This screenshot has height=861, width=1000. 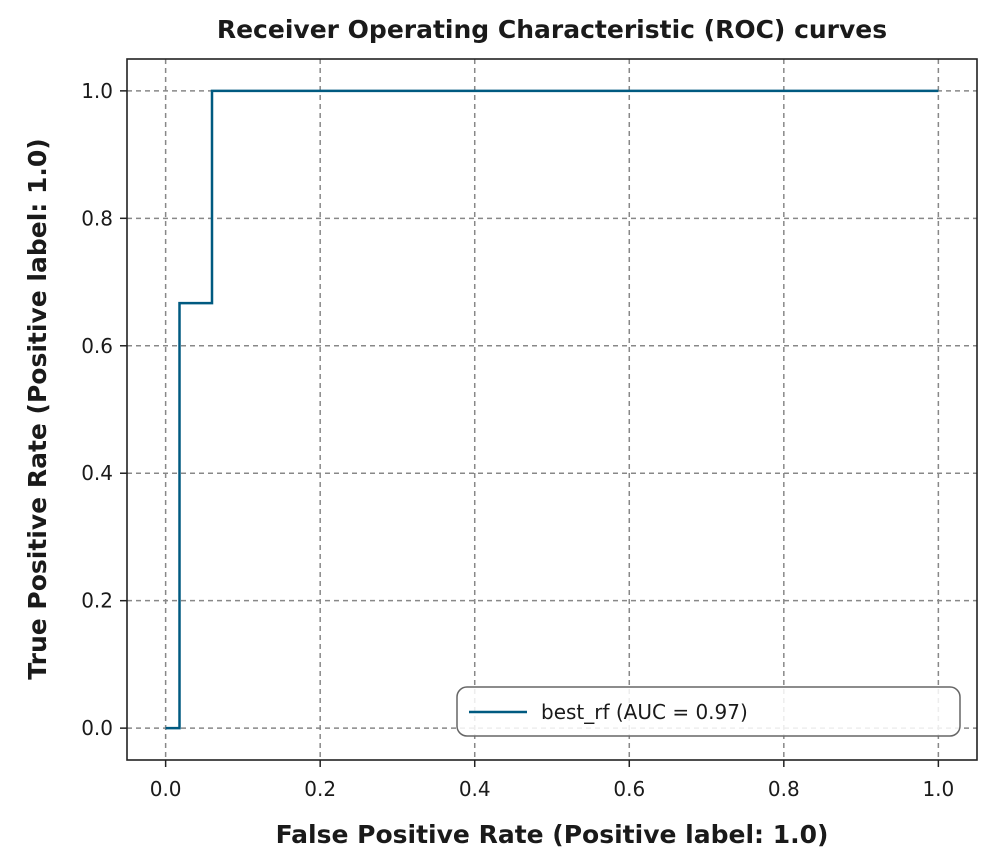 What do you see at coordinates (37, 408) in the screenshot?
I see `y-axis-label: True Positive Rate (Positive label: 1.0)` at bounding box center [37, 408].